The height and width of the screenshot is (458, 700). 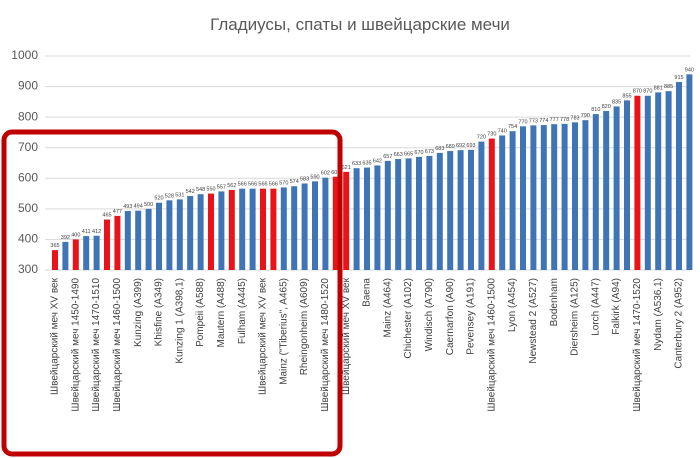 What do you see at coordinates (616, 306) in the screenshot?
I see `x-tick-label: Falkirk (A94)` at bounding box center [616, 306].